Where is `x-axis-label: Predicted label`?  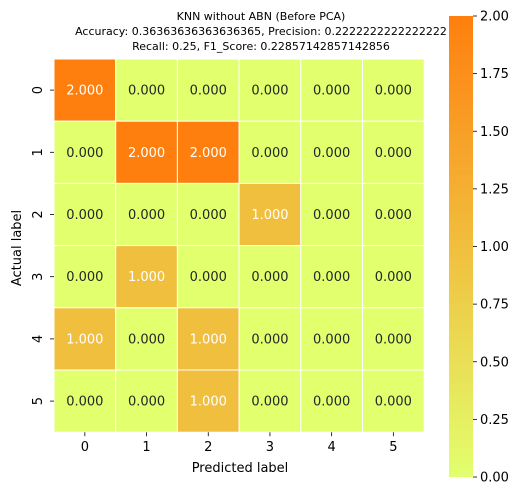 x-axis-label: Predicted label is located at coordinates (240, 468).